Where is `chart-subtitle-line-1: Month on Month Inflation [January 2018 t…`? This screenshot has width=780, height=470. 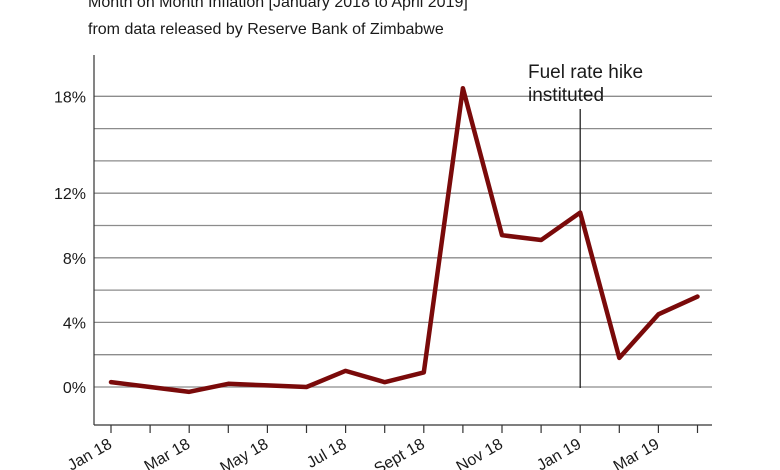 chart-subtitle-line-1: Month on Month Inflation [January 2018 t… is located at coordinates (278, 5).